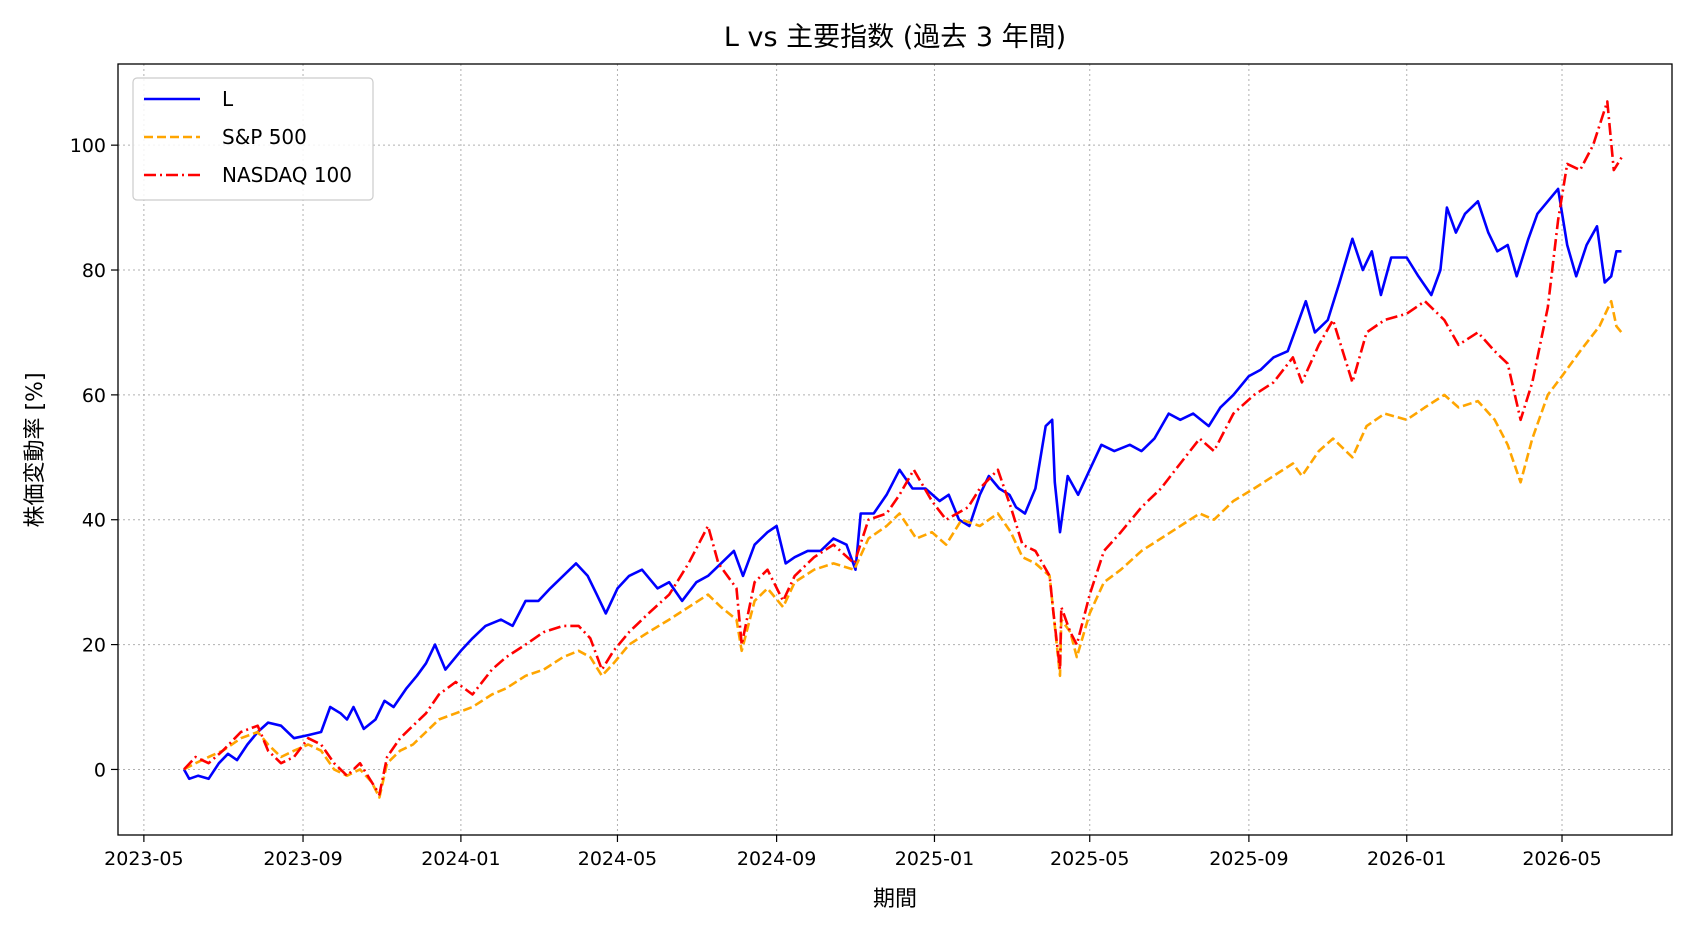  I want to click on x-tick-label: 2025-01, so click(934, 859).